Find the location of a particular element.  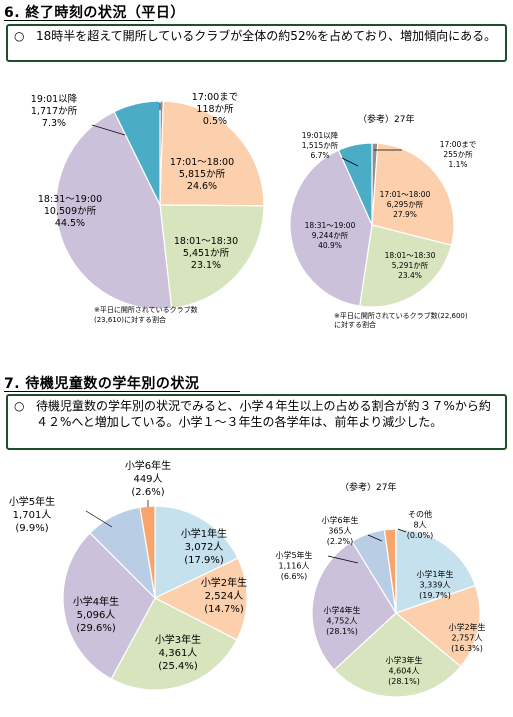

slice-label-line: 44.5% is located at coordinates (70, 223).